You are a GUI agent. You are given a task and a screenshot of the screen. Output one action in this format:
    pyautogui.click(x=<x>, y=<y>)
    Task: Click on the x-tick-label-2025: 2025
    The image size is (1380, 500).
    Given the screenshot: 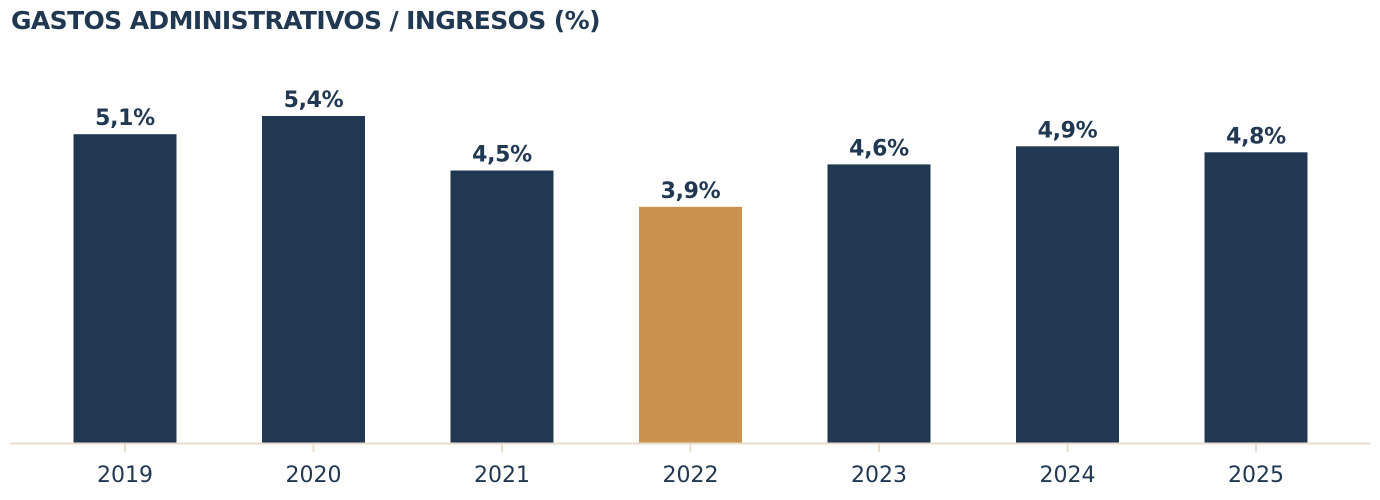 What is the action you would take?
    pyautogui.click(x=1256, y=475)
    